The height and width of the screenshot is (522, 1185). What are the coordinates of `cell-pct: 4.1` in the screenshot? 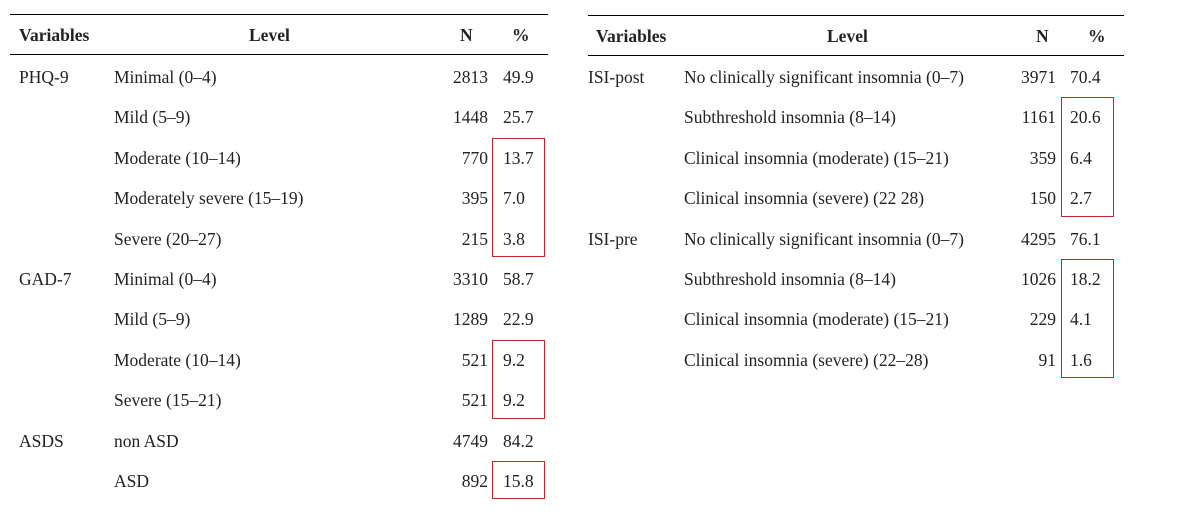 It's located at (1081, 319).